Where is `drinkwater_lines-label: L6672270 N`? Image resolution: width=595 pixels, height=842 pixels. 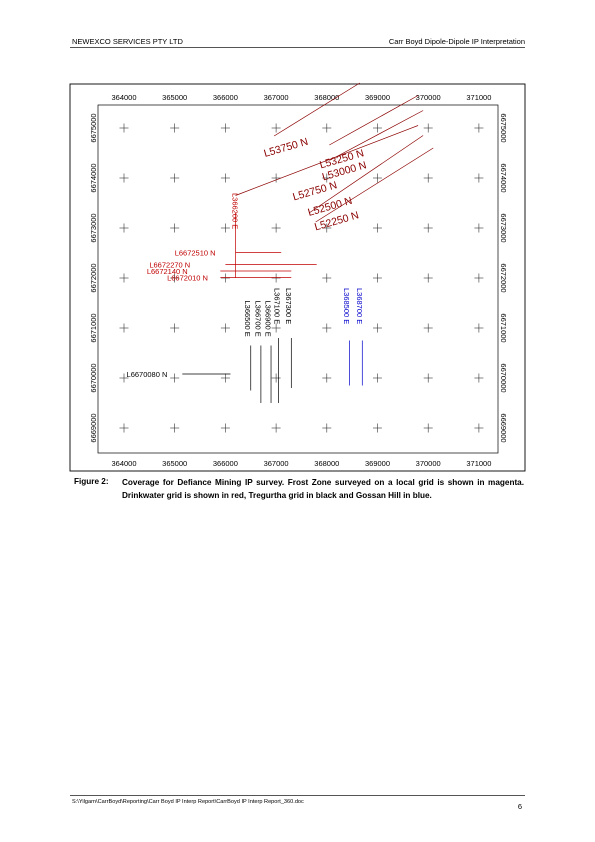 drinkwater_lines-label: L6672270 N is located at coordinates (169, 265).